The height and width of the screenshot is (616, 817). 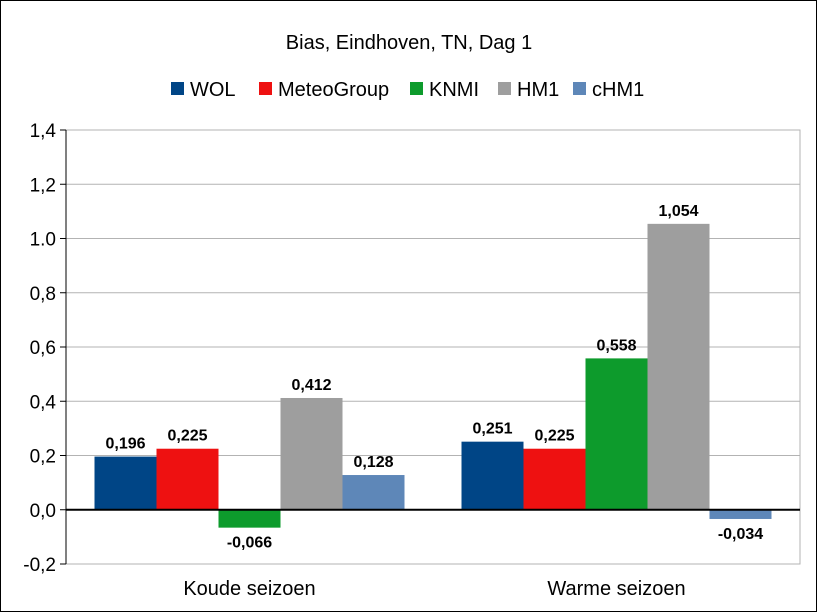 What do you see at coordinates (407, 90) in the screenshot?
I see `legend: WOL MeteoGroup KNMI HM1 cHM1` at bounding box center [407, 90].